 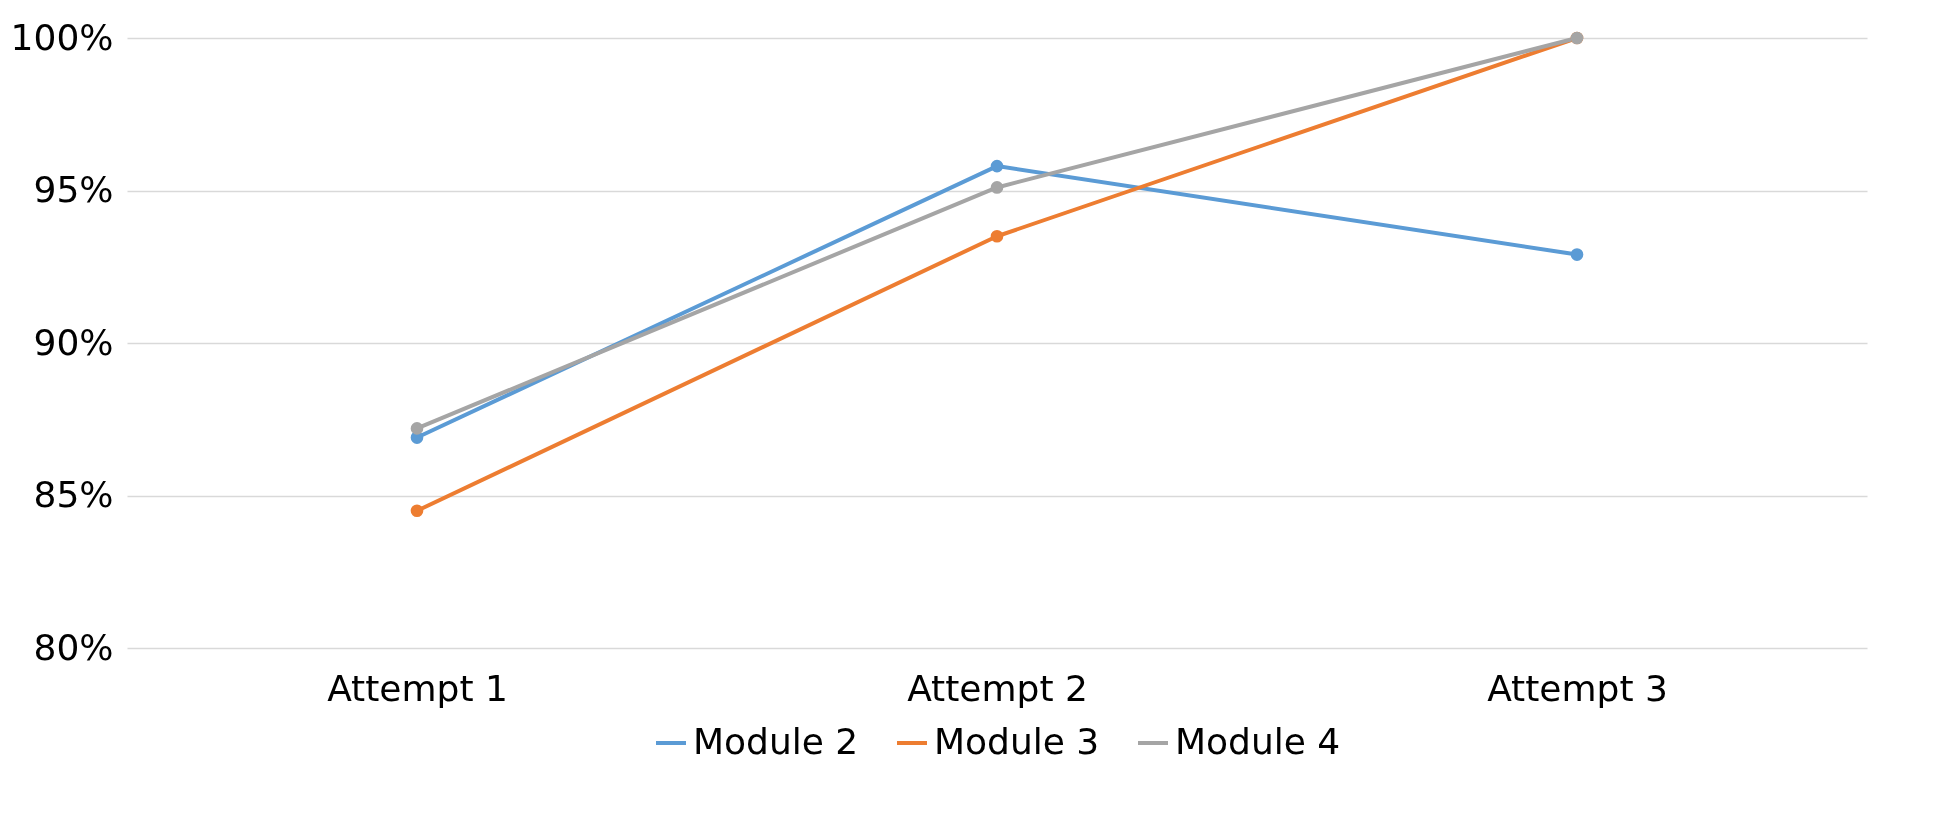 I want to click on y-tick-label: 90%, so click(x=73, y=342).